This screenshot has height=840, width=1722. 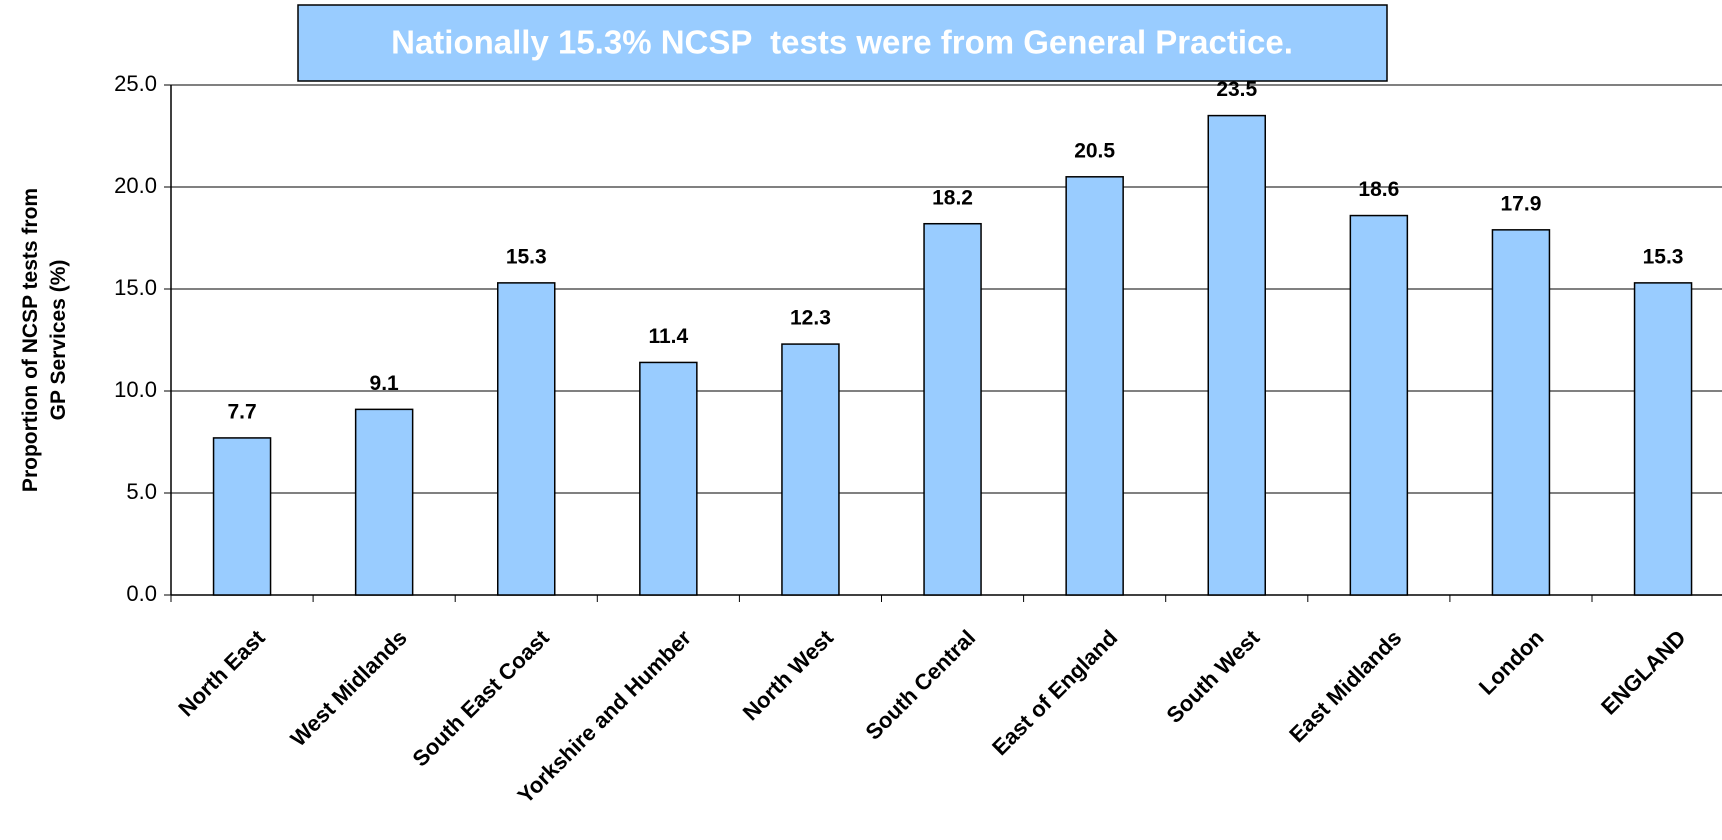 I want to click on title-box, so click(x=842, y=43).